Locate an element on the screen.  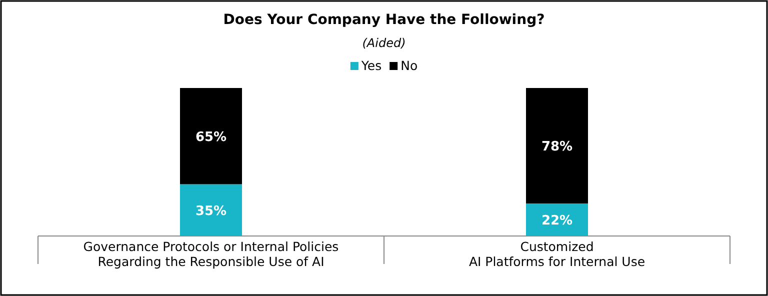
legend-label: No is located at coordinates (409, 65).